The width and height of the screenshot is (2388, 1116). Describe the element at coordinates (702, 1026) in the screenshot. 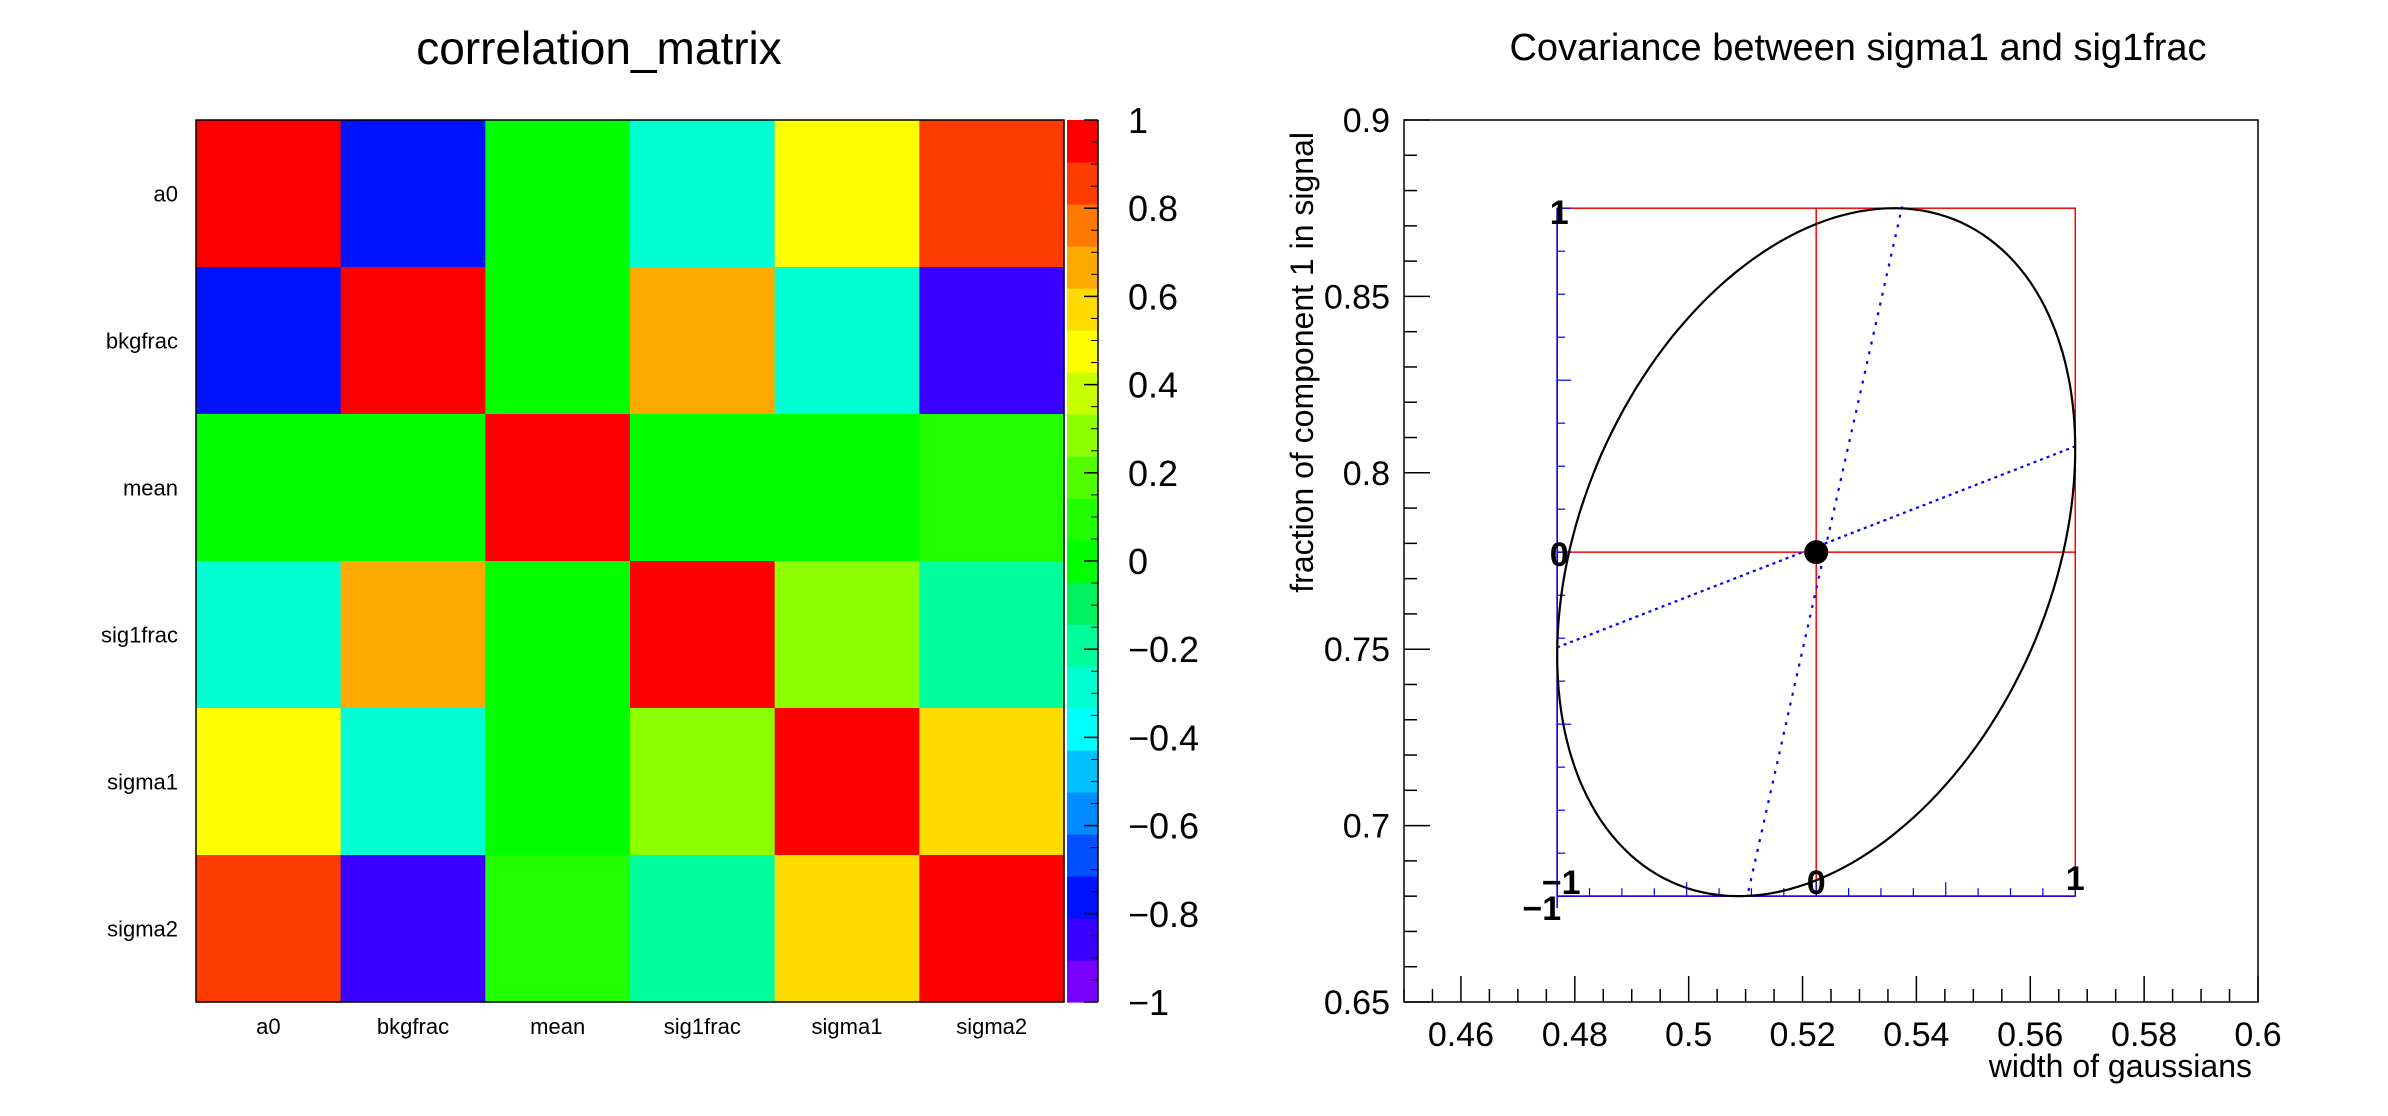

I see `heatmap-column-label: sig1frac` at that location.